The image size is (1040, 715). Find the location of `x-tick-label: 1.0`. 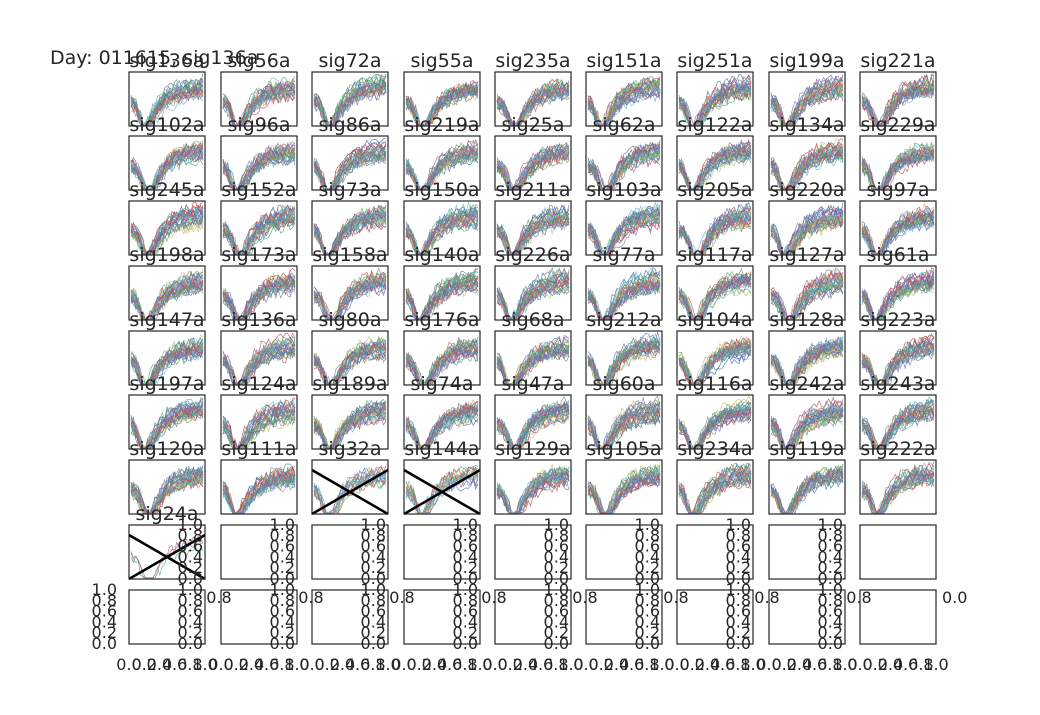

x-tick-label: 1.0 is located at coordinates (570, 664).